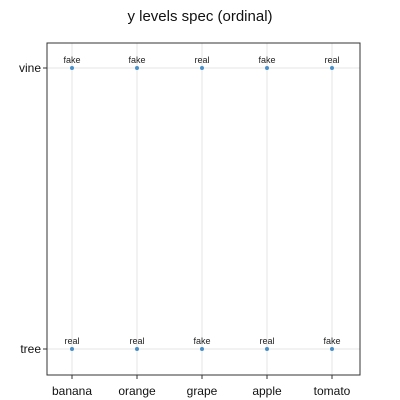  I want to click on chart-title: y levels spec (ordinal), so click(199, 16).